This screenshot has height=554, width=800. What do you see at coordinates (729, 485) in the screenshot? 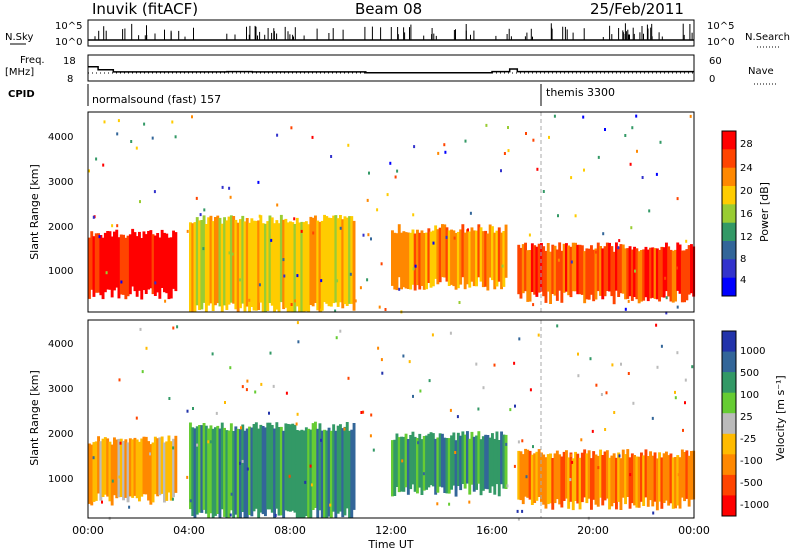
I see `colorbar-segment` at bounding box center [729, 485].